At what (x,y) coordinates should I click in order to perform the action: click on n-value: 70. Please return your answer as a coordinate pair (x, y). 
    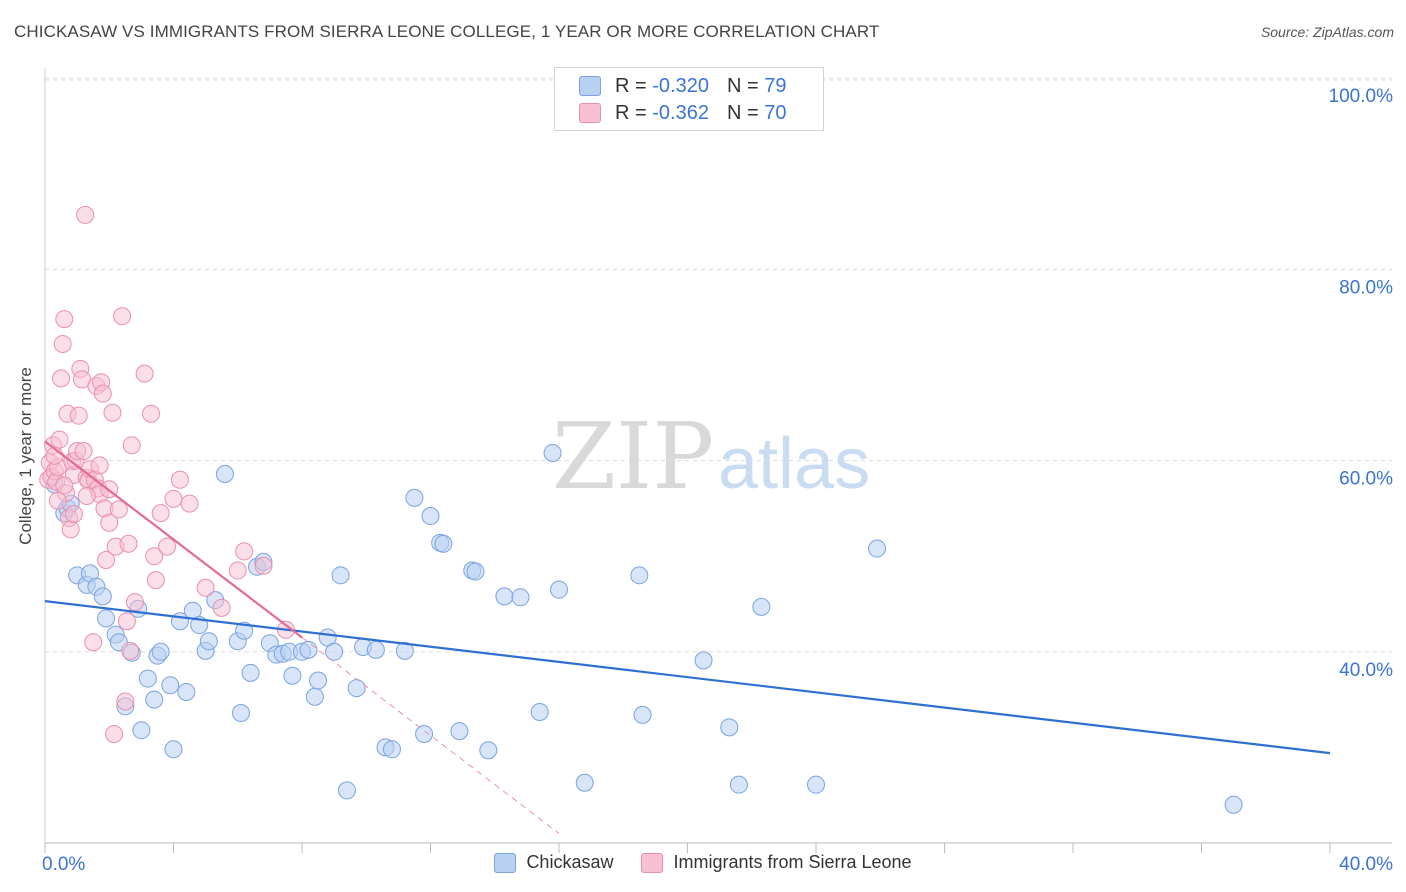
    Looking at the image, I should click on (775, 112).